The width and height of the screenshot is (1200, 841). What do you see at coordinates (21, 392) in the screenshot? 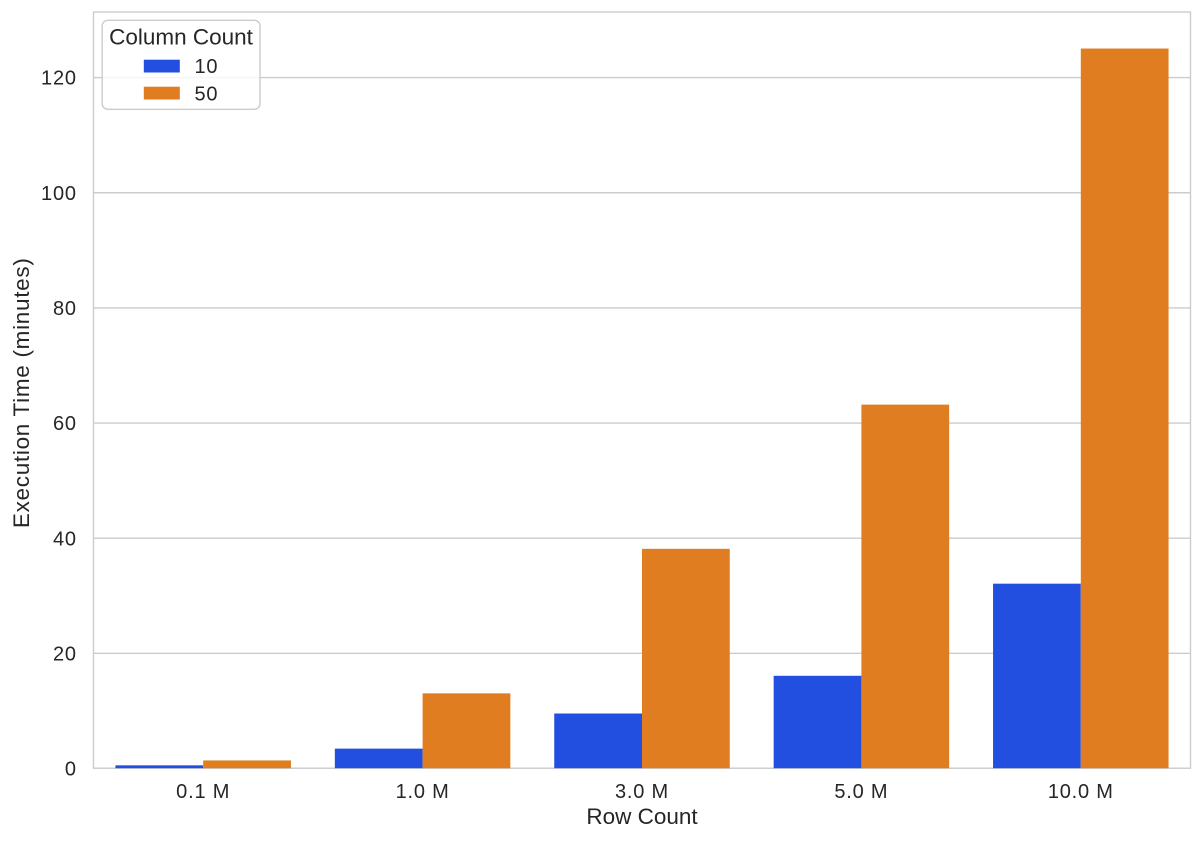
I see `svg-text: Execution Time (minutes)` at bounding box center [21, 392].